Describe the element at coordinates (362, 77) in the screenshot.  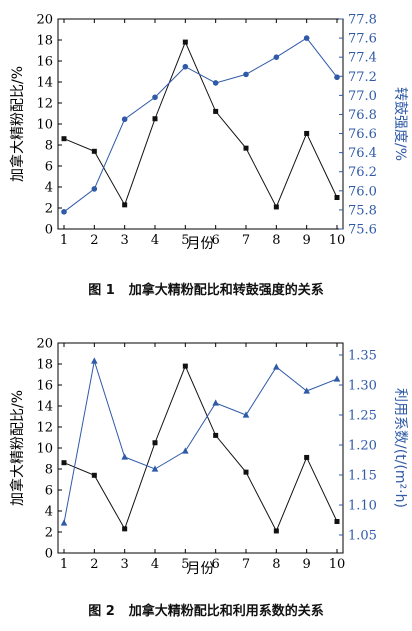
I see `y-right-tick-label: 77.2` at that location.